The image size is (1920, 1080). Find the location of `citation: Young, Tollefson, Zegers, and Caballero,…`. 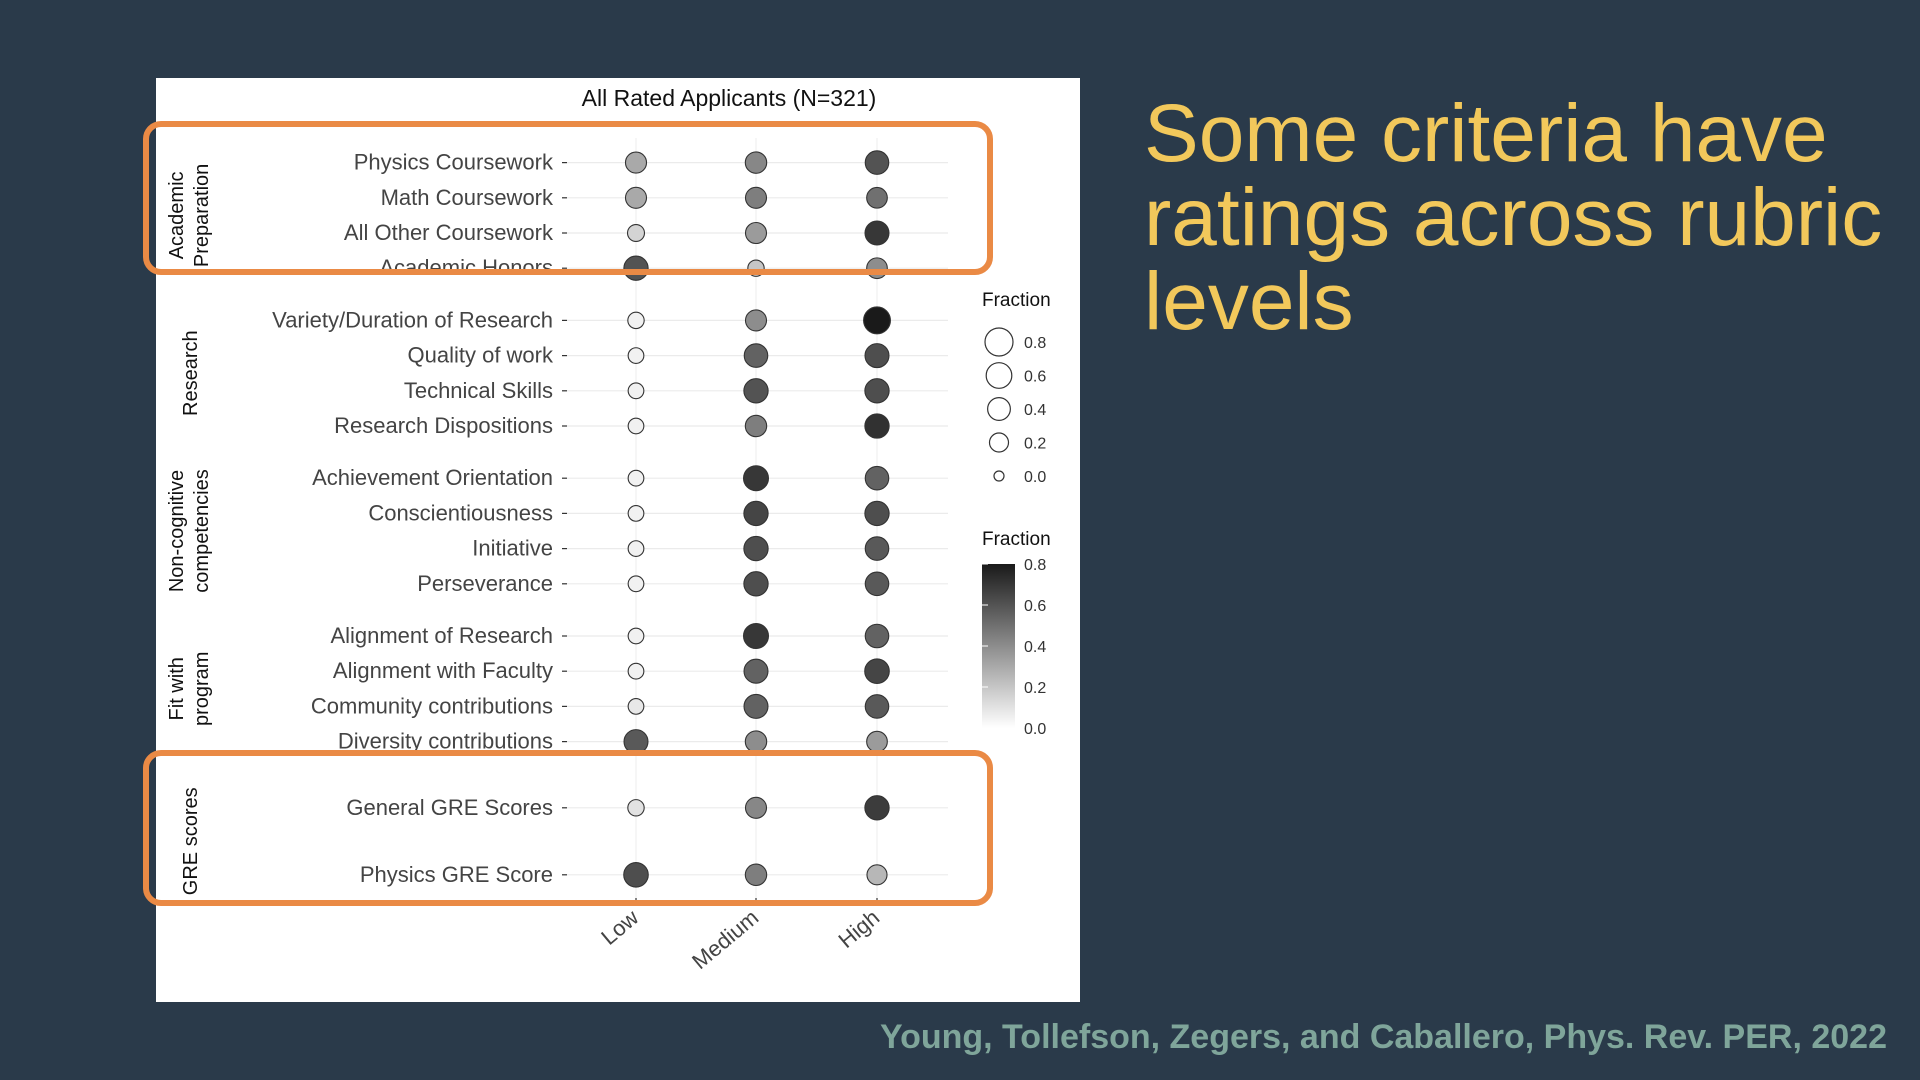

citation: Young, Tollefson, Zegers, and Caballero,… is located at coordinates (1383, 1037).